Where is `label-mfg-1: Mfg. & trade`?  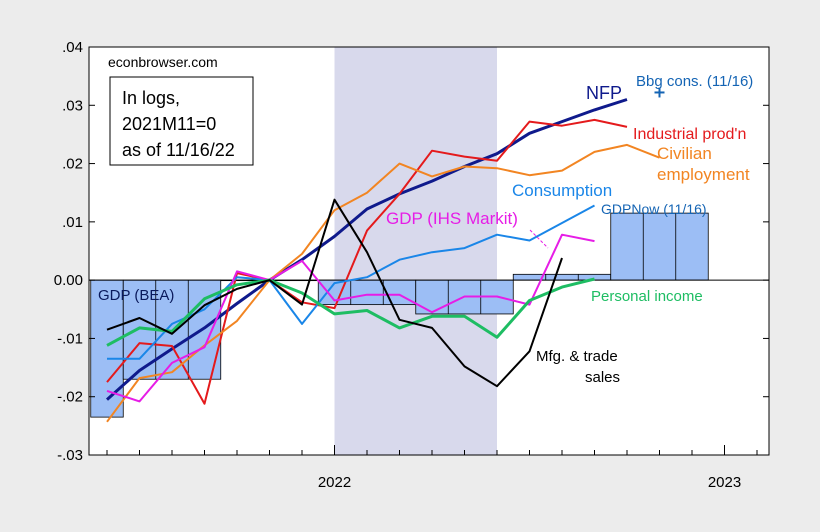 label-mfg-1: Mfg. & trade is located at coordinates (577, 356).